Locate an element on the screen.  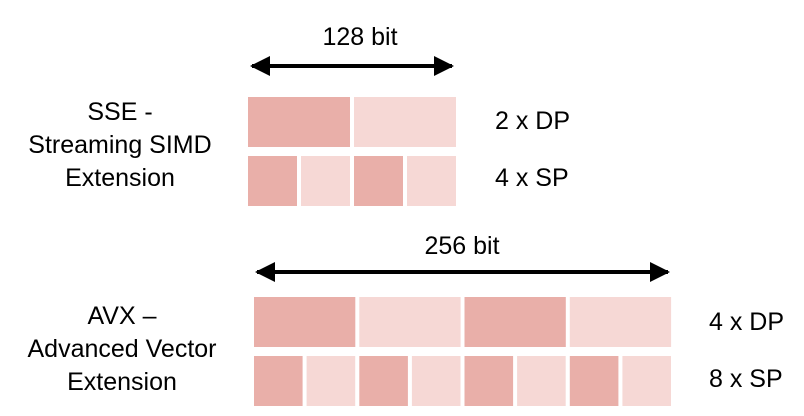
avx-name-line-3: Extension is located at coordinates (122, 382).